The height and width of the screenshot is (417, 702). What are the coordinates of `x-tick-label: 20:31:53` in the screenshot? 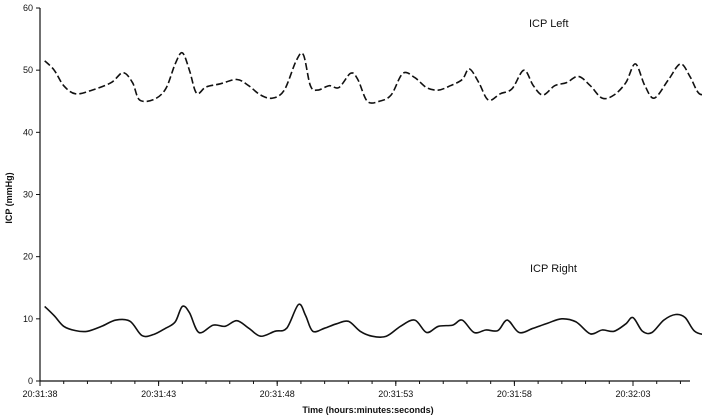 It's located at (395, 394).